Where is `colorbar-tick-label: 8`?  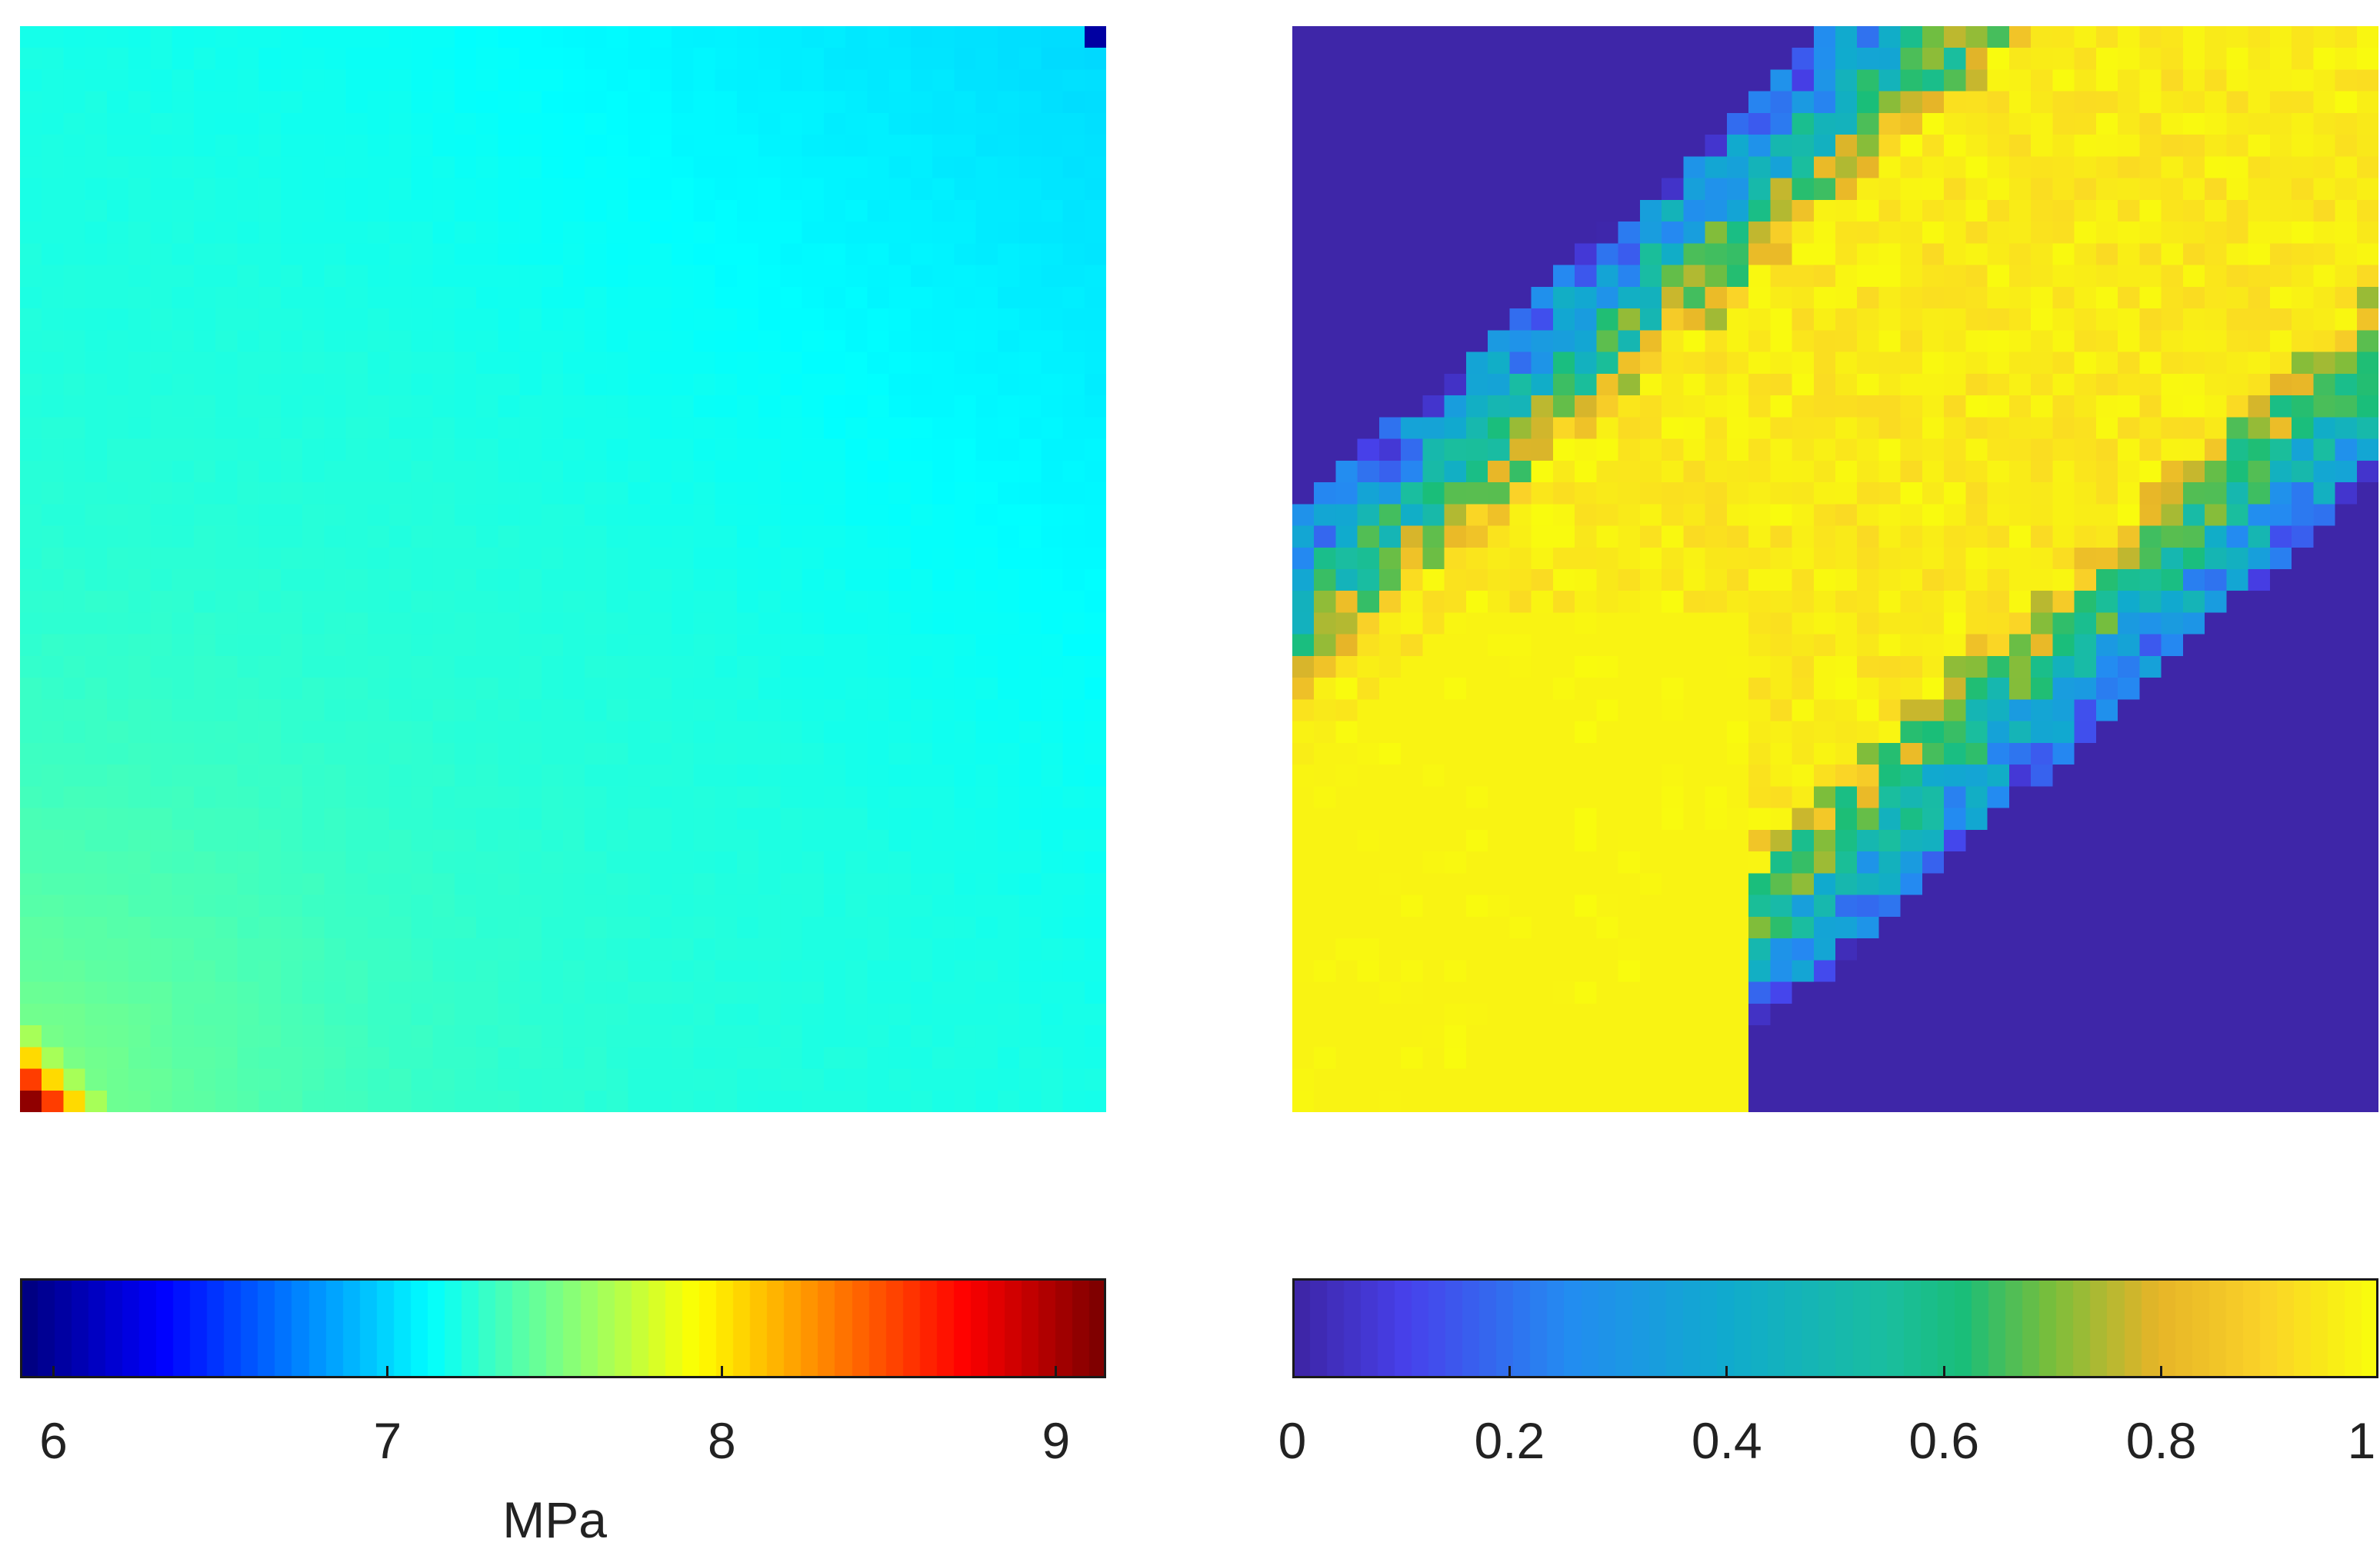 colorbar-tick-label: 8 is located at coordinates (722, 1440).